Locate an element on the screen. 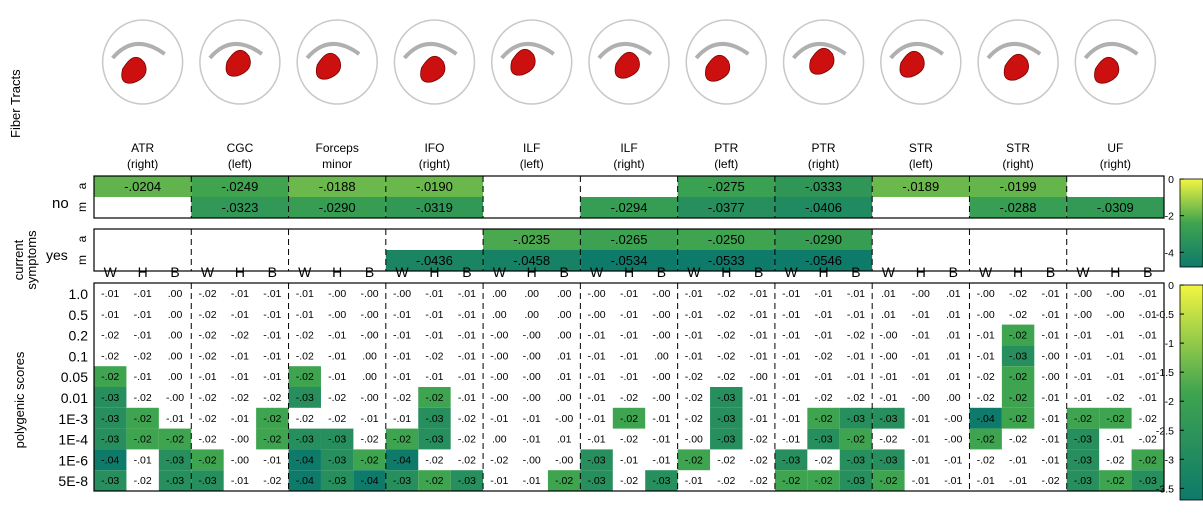 Image resolution: width=1203 pixels, height=517 pixels. cell-value: -.0204 is located at coordinates (142, 186).